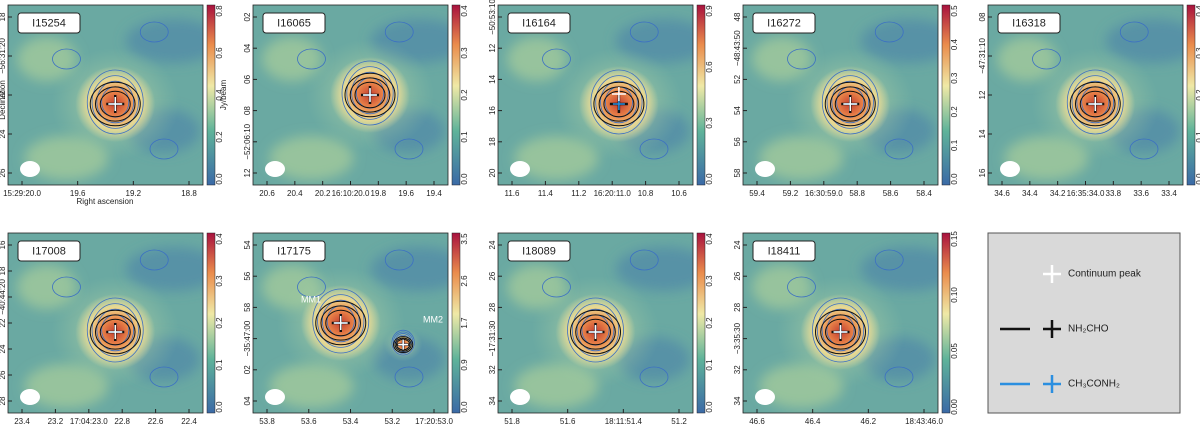 Image resolution: width=1200 pixels, height=441 pixels. Describe the element at coordinates (1105, 274) in the screenshot. I see `legend-label: Continuum peak` at that location.